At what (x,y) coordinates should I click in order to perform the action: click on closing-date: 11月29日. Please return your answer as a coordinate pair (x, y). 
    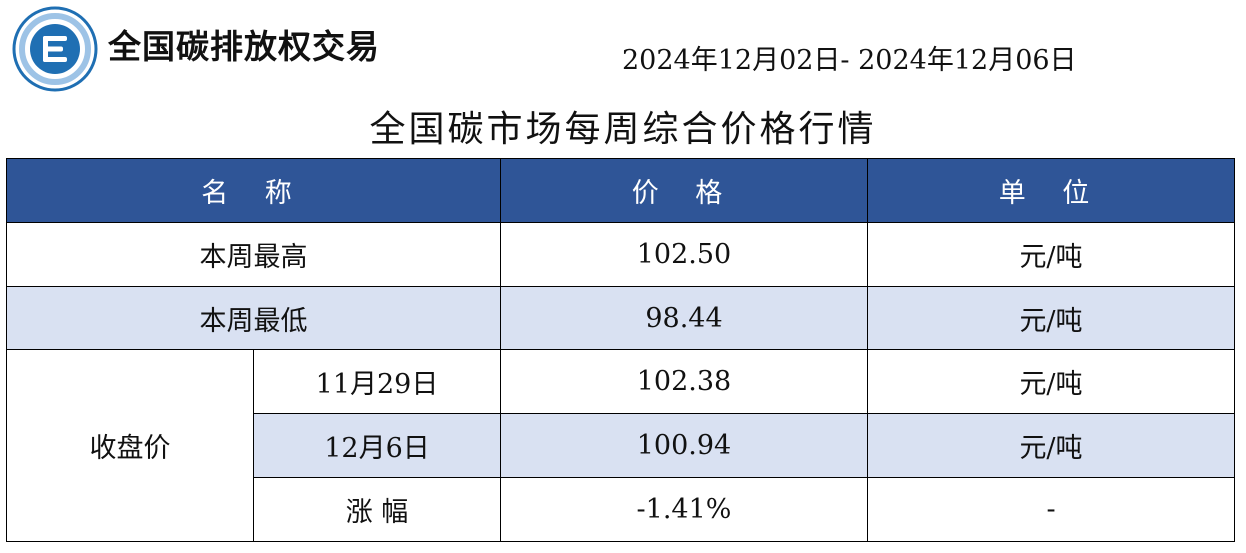
    Looking at the image, I should click on (377, 382).